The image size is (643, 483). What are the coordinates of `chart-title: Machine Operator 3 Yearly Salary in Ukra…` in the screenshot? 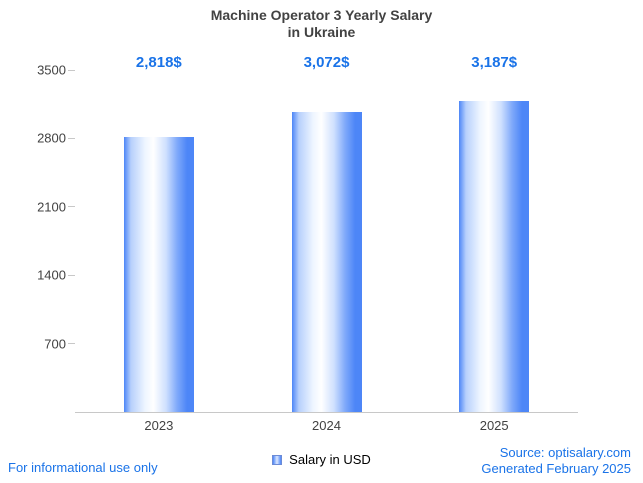 It's located at (321, 24).